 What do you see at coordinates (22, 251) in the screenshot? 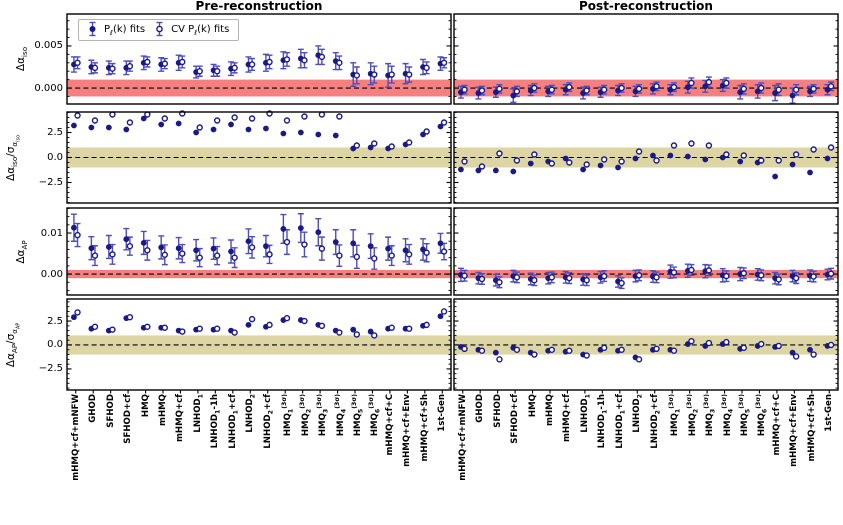
I see `y-axis-label: ΔαAP` at bounding box center [22, 251].